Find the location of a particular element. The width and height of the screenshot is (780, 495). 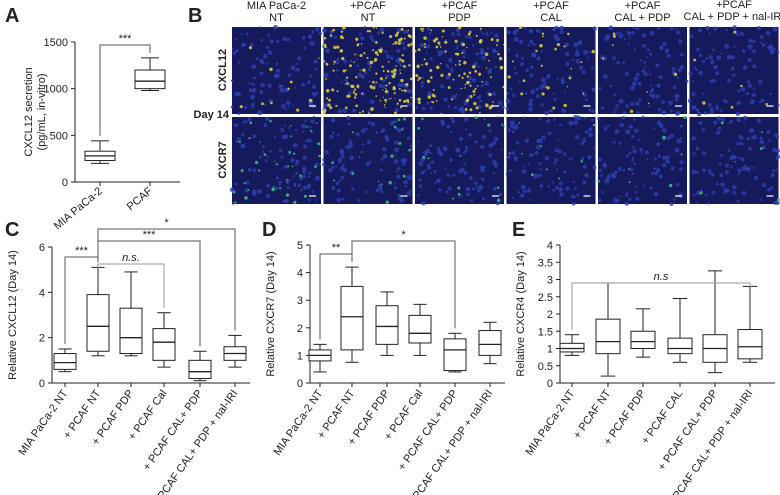

box is located at coordinates (352, 318).